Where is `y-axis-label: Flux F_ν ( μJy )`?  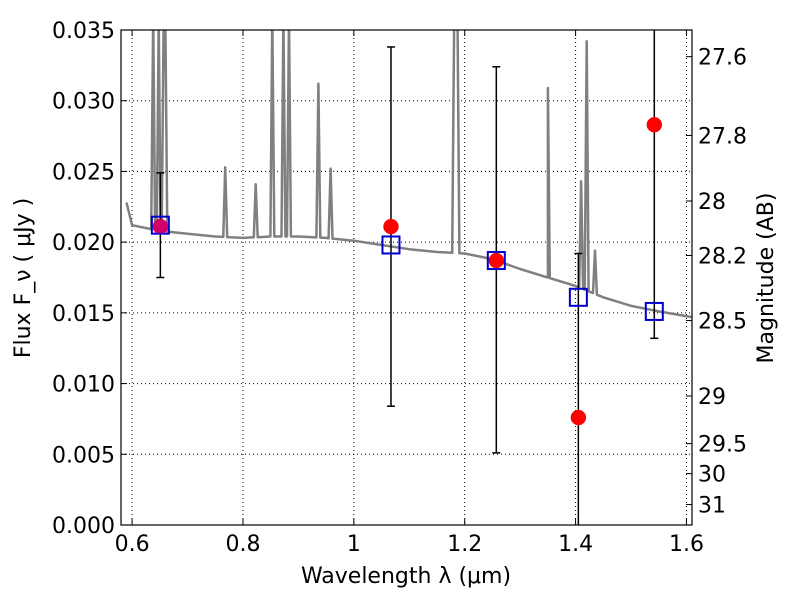 y-axis-label: Flux F_ν ( μJy ) is located at coordinates (23, 278).